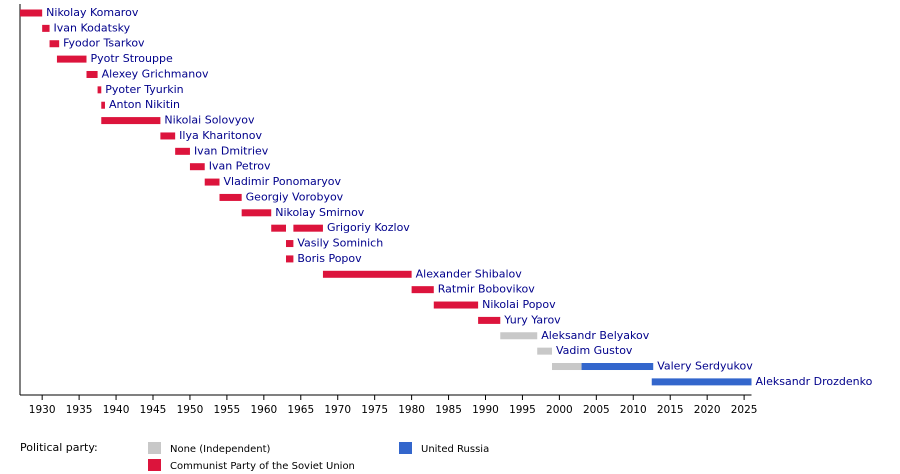  What do you see at coordinates (153, 410) in the screenshot?
I see `x-tick-label: 1945` at bounding box center [153, 410].